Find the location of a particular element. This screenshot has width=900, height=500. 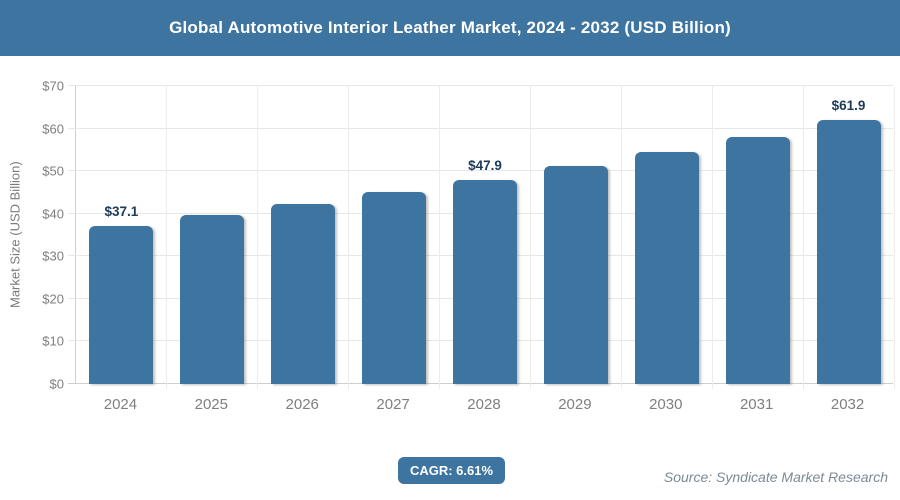

bar-2030 is located at coordinates (666, 268).